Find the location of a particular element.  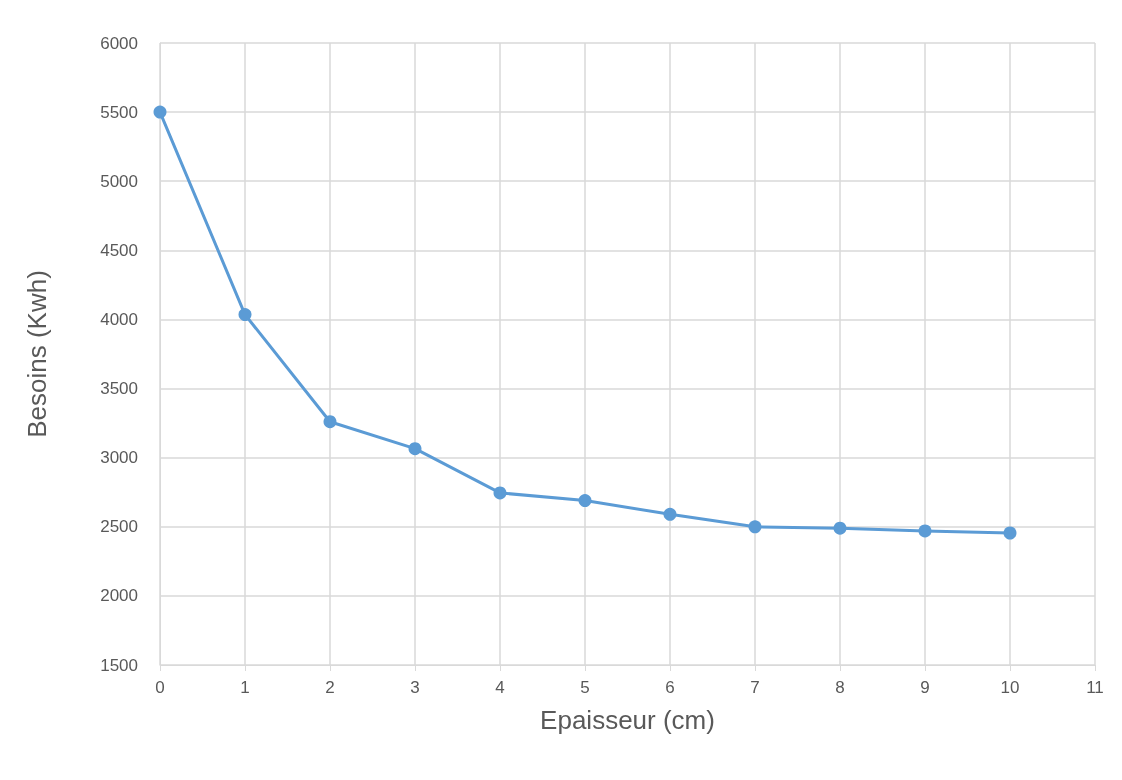

x-tick-label: 5 is located at coordinates (585, 687).